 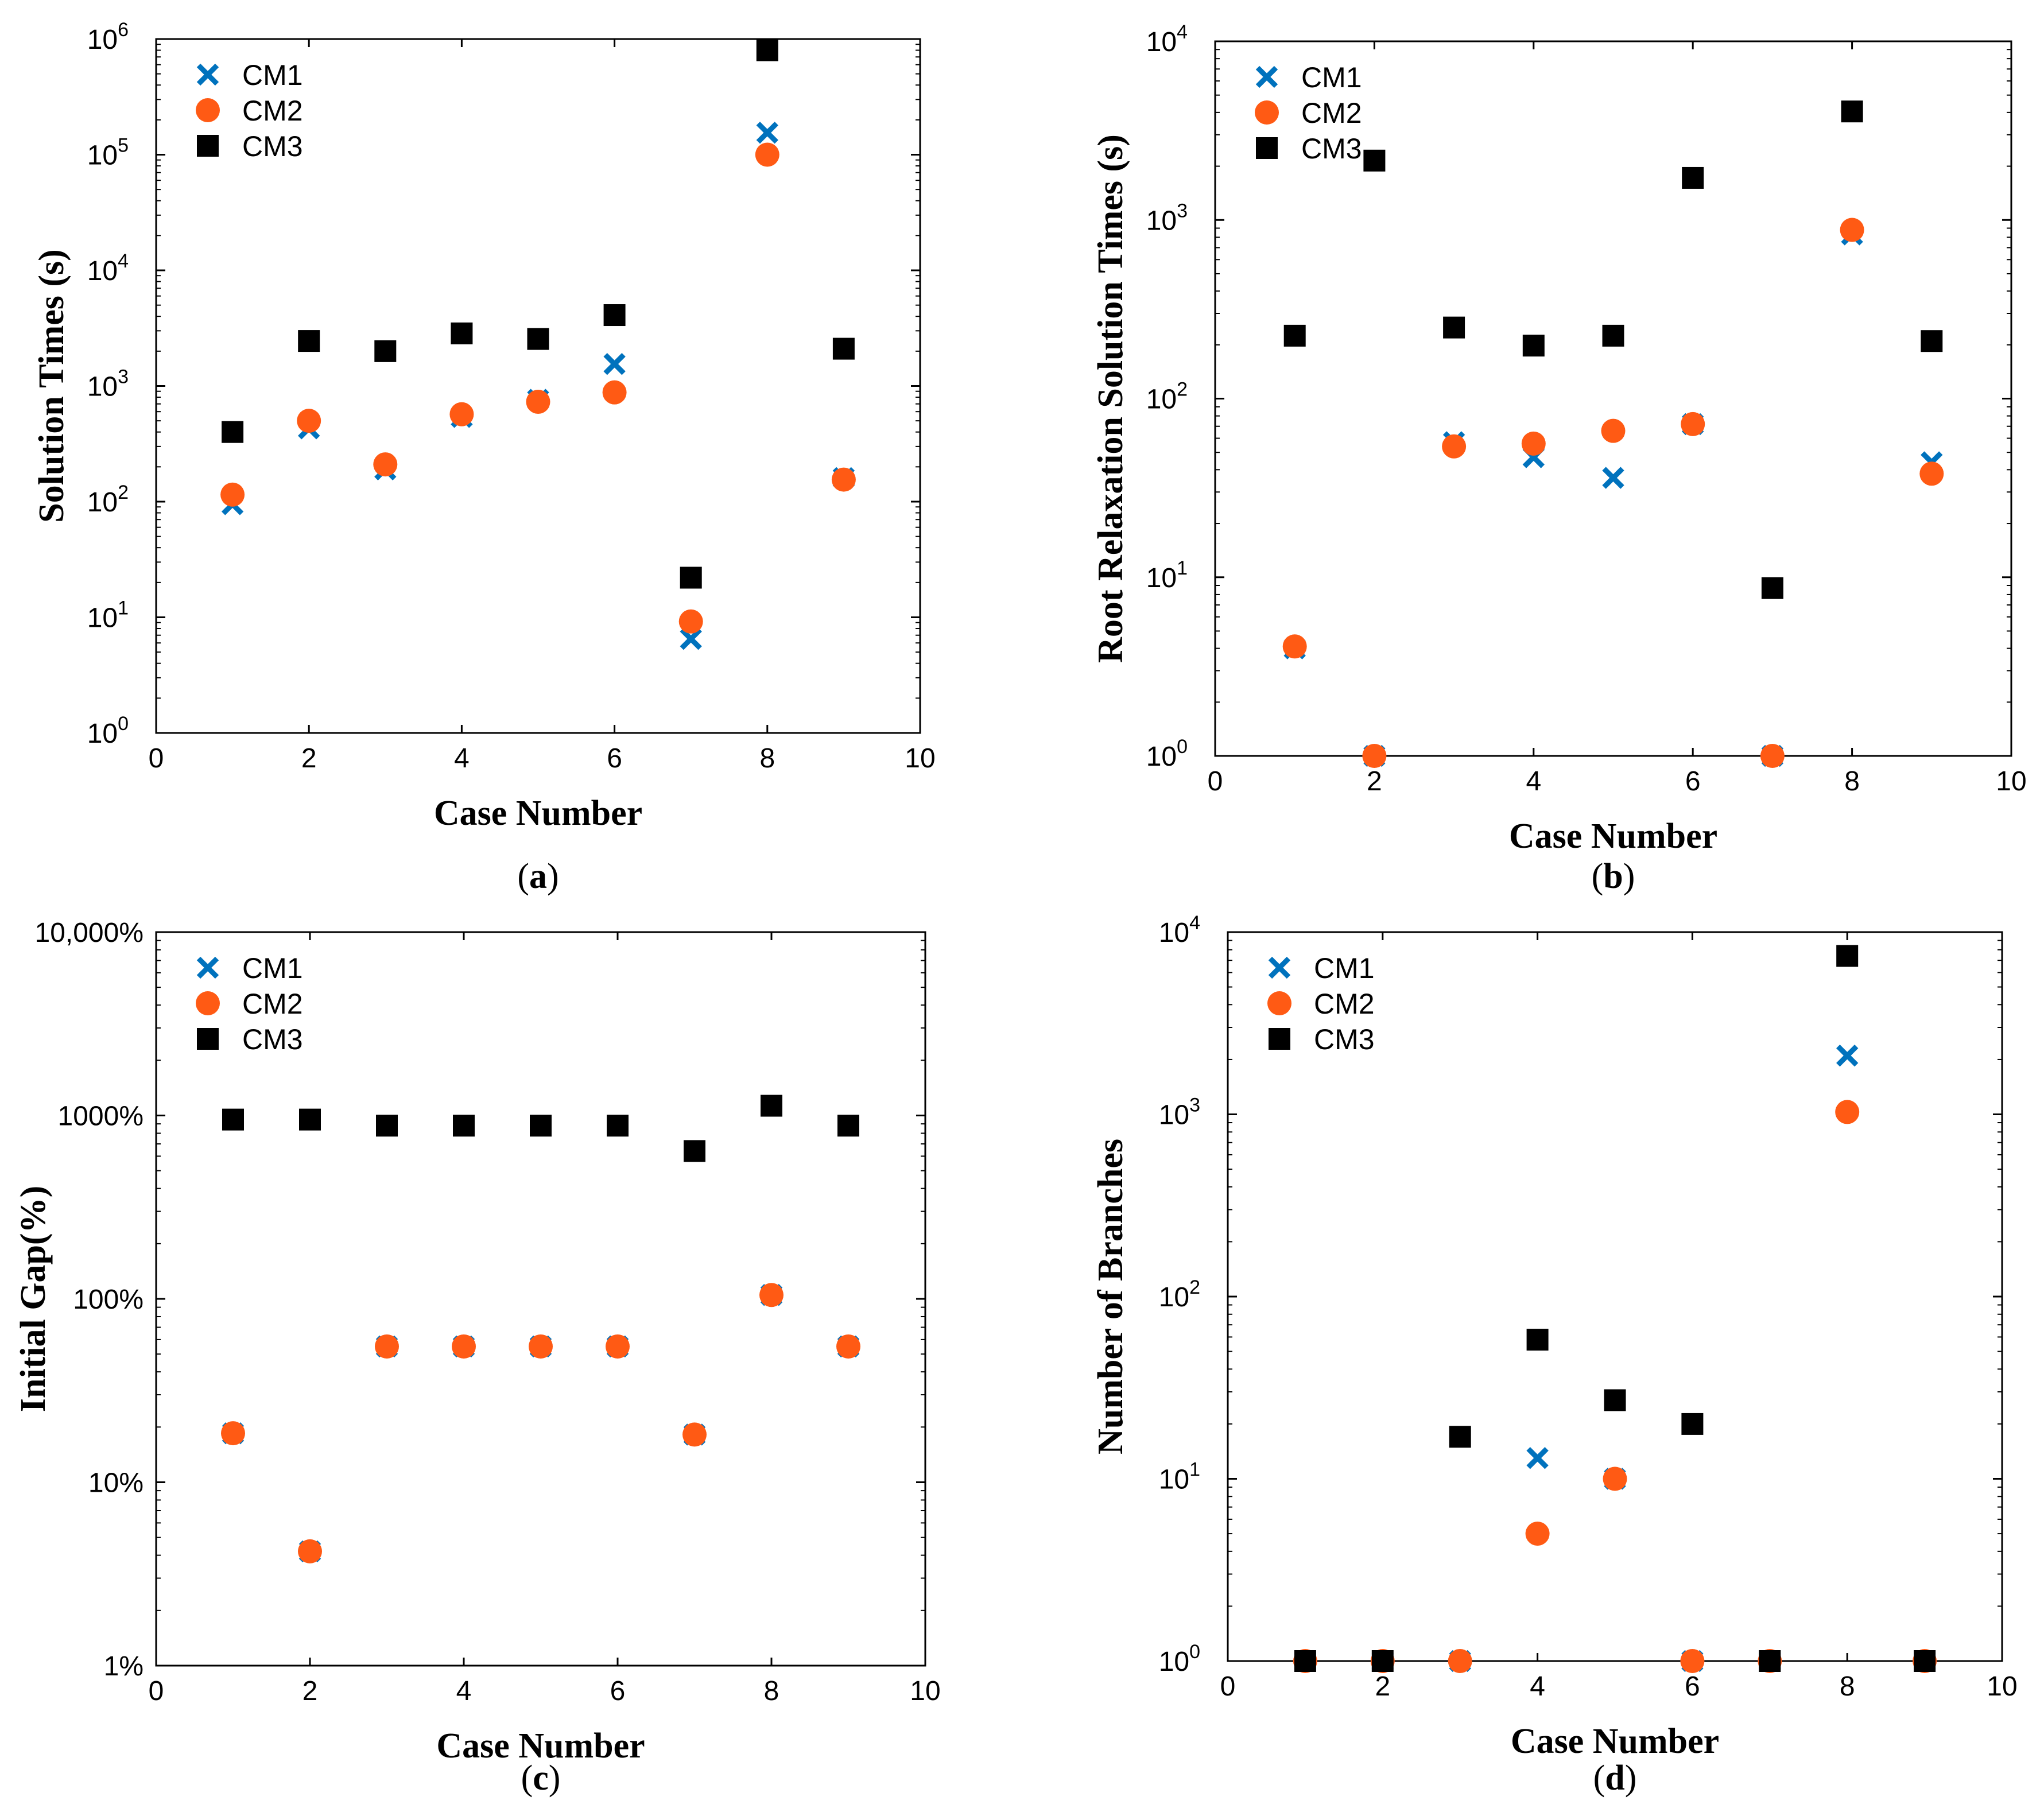 What do you see at coordinates (540, 1423) in the screenshot?
I see `series-cm2` at bounding box center [540, 1423].